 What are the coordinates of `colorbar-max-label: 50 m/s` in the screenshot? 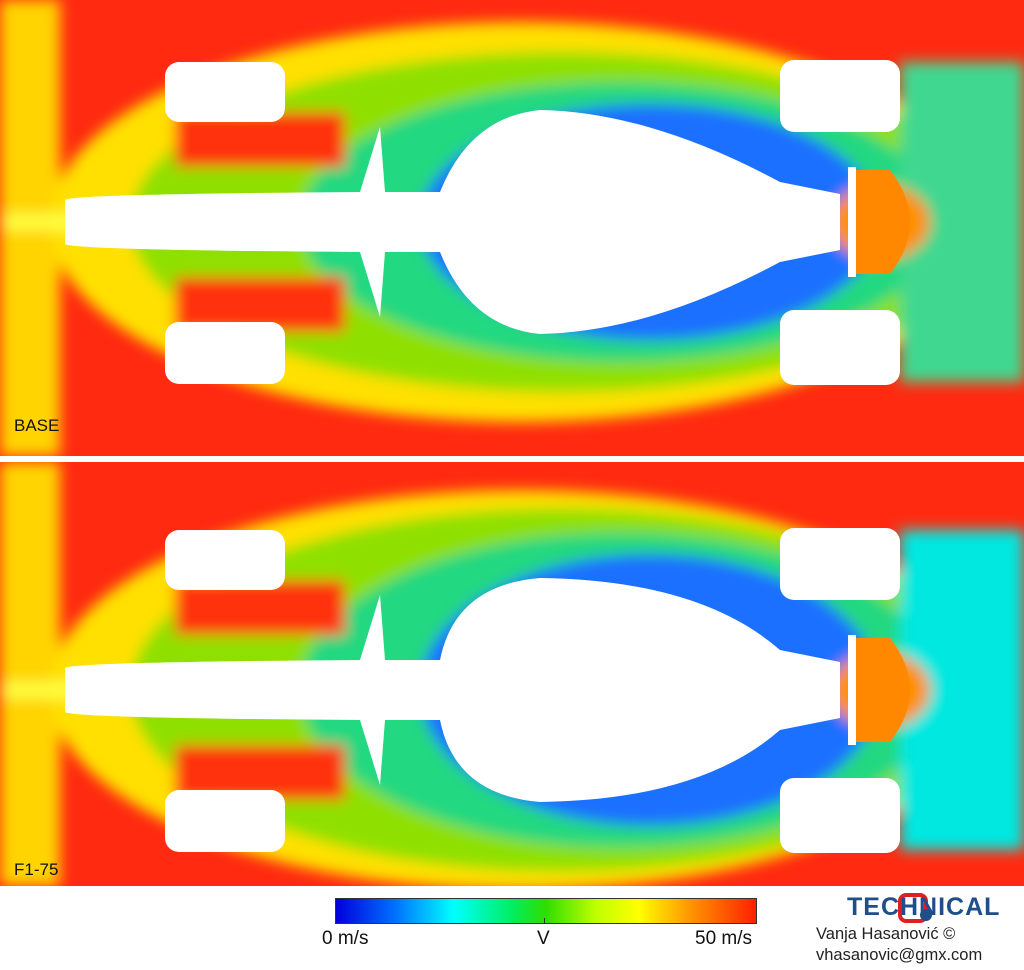 It's located at (724, 938).